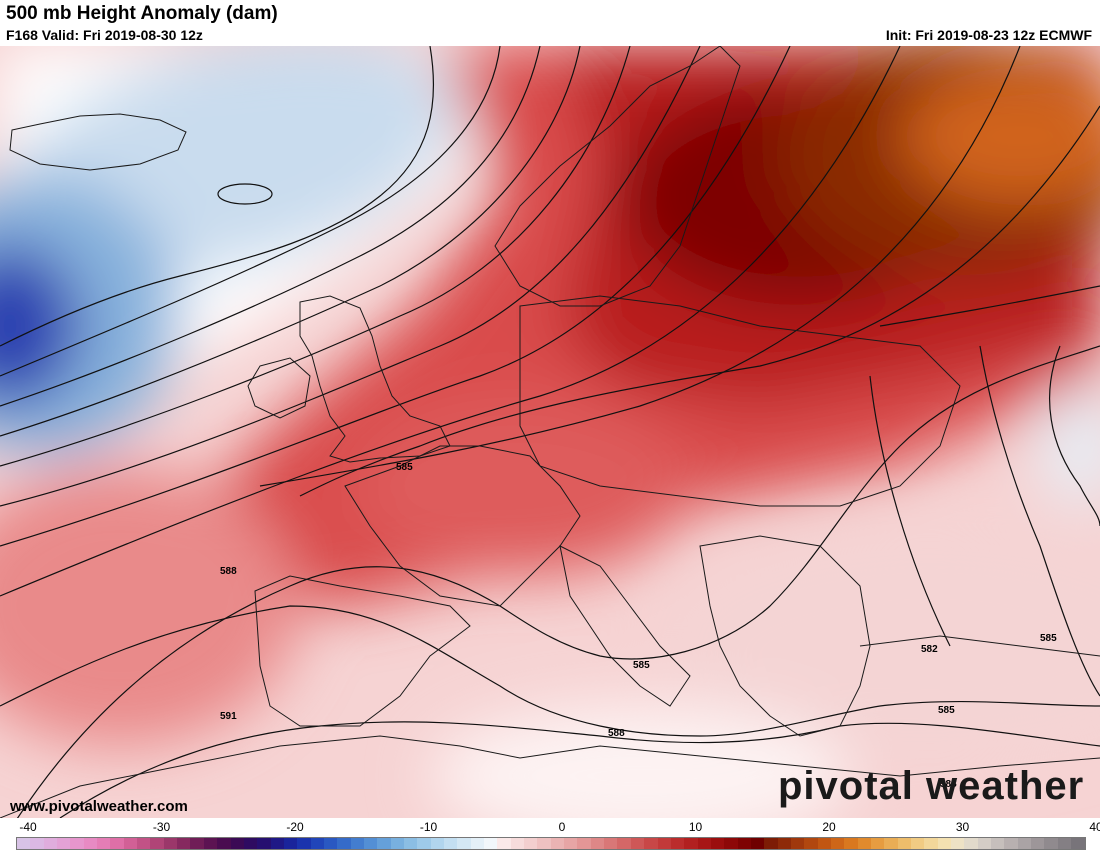 The height and width of the screenshot is (850, 1100). What do you see at coordinates (428, 827) in the screenshot?
I see `colorbar-tick-label: -10` at bounding box center [428, 827].